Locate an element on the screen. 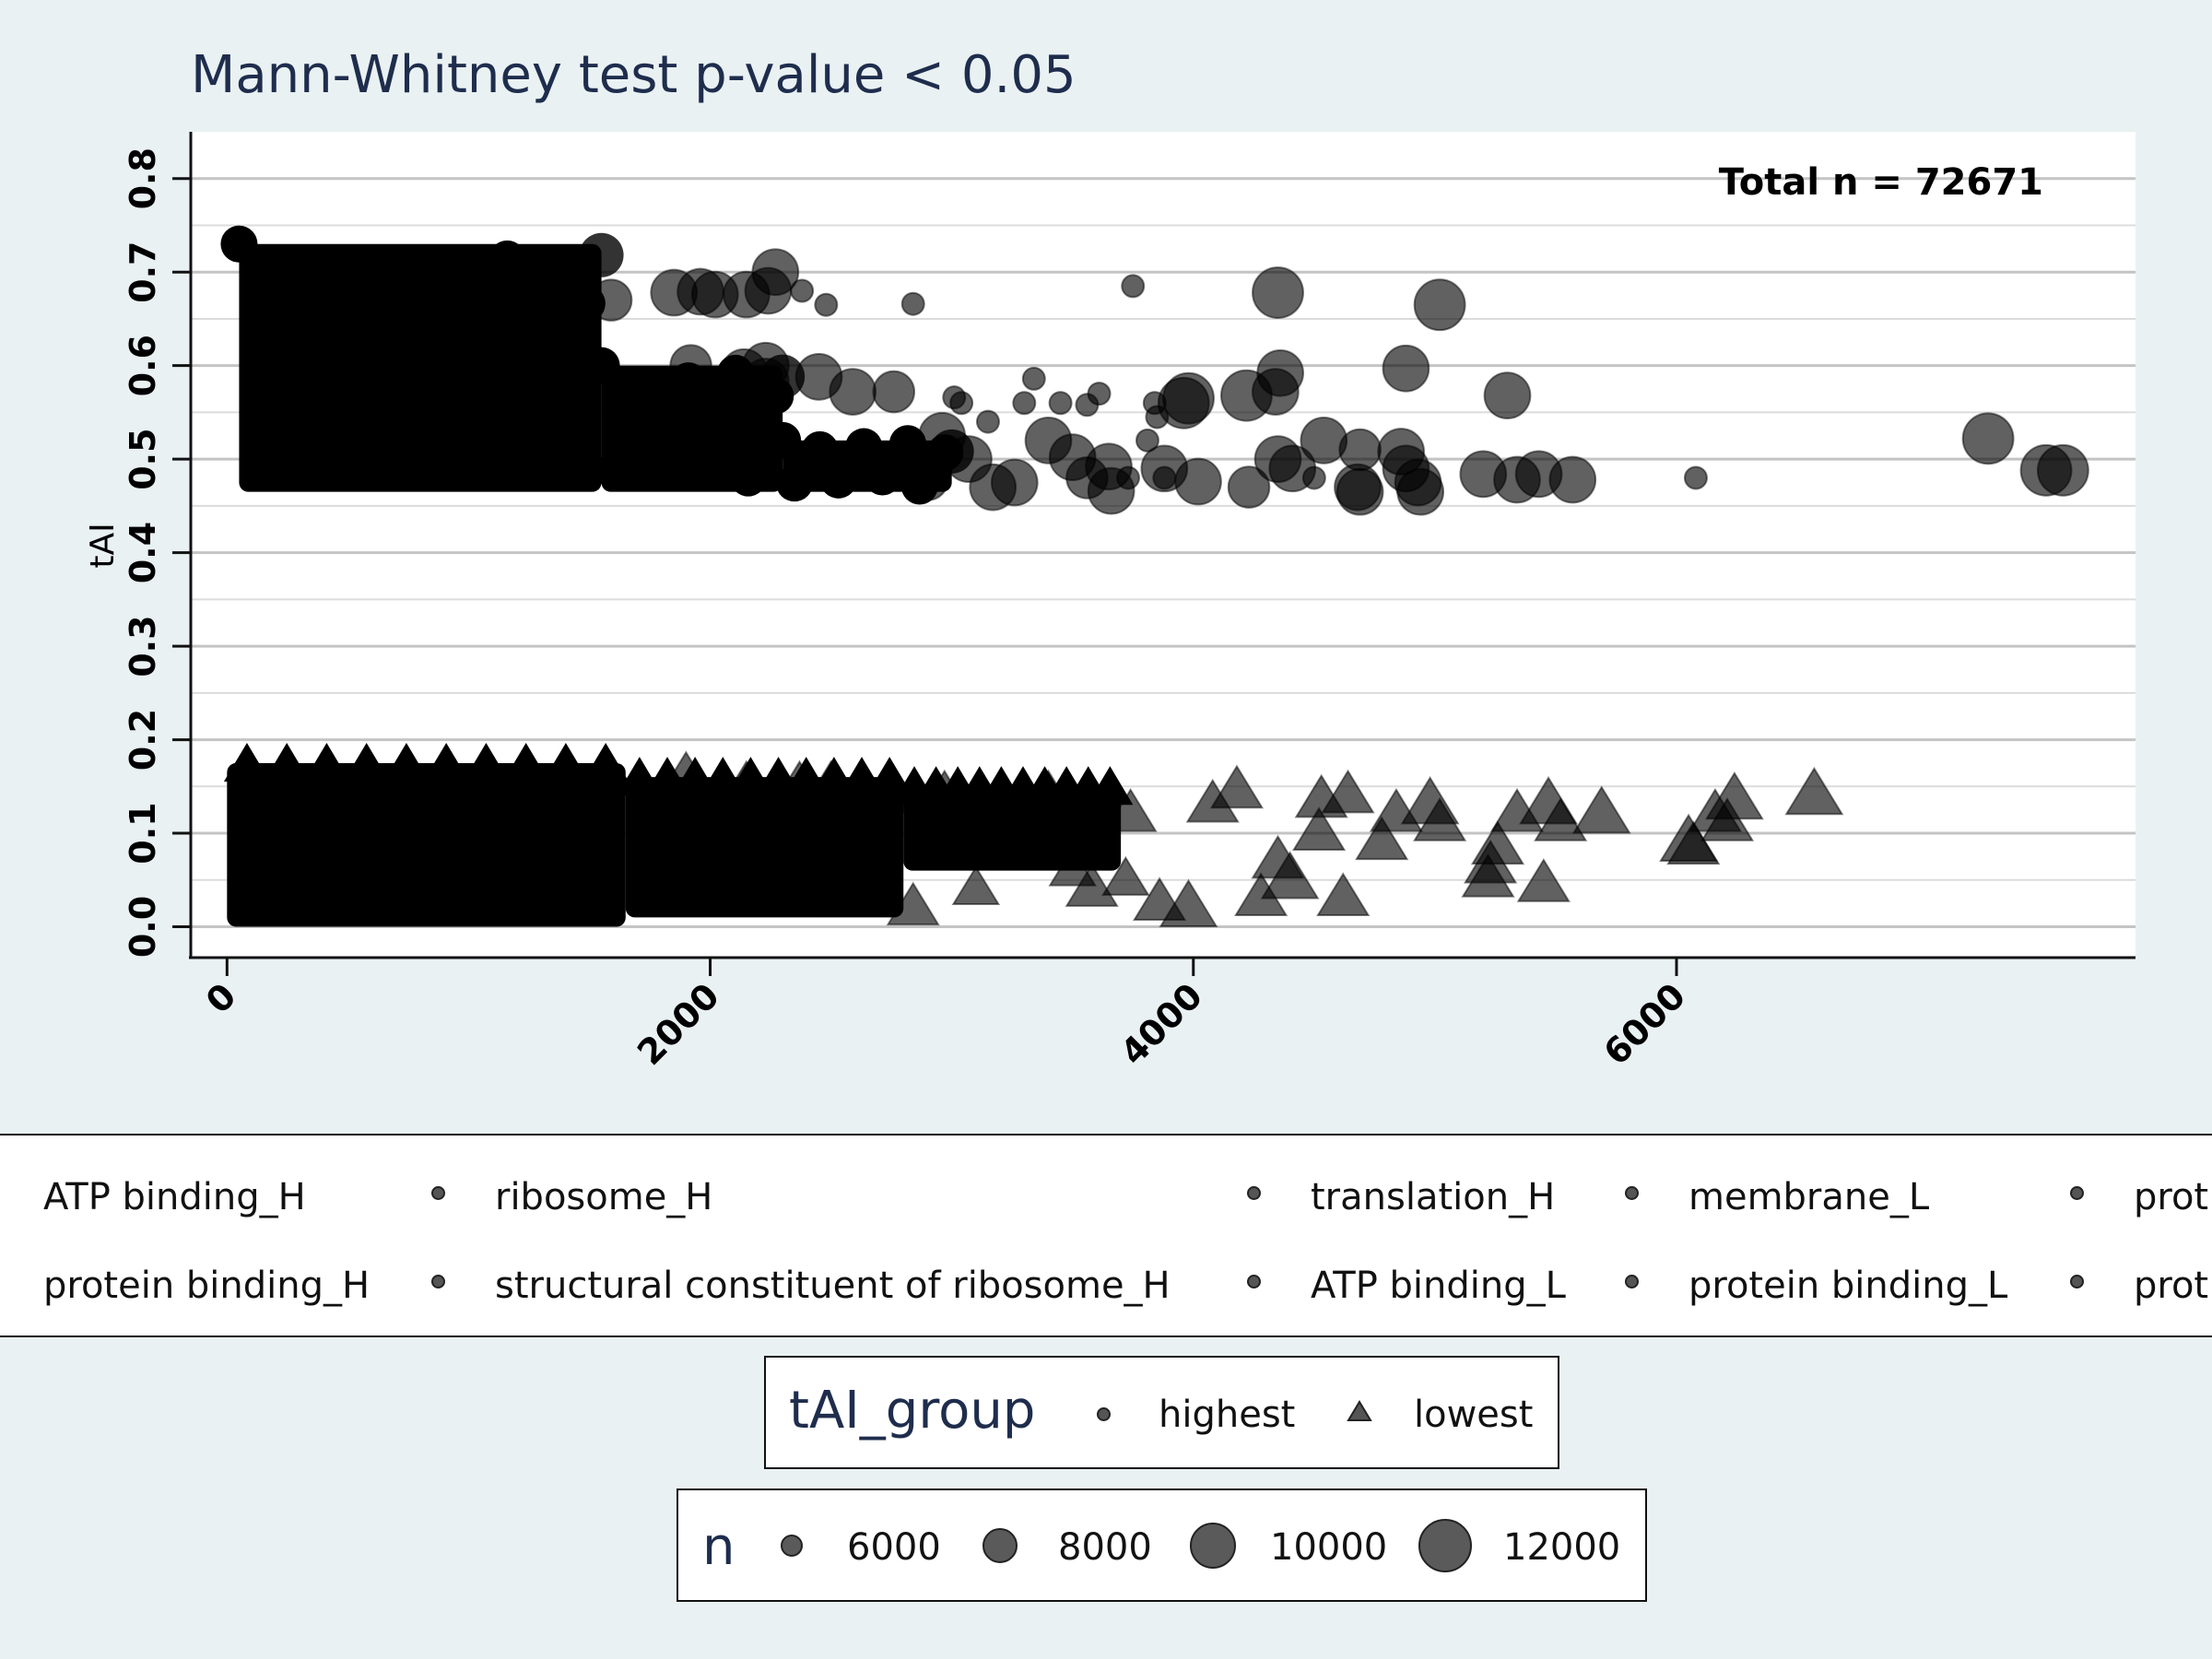  y-tick-label: 0.4 is located at coordinates (143, 552).